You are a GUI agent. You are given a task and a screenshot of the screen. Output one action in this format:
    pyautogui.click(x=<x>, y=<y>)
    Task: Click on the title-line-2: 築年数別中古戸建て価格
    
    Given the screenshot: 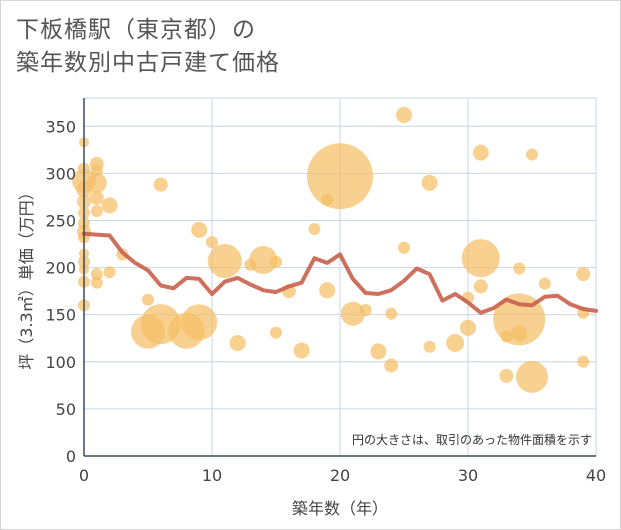 What is the action you would take?
    pyautogui.click(x=148, y=63)
    